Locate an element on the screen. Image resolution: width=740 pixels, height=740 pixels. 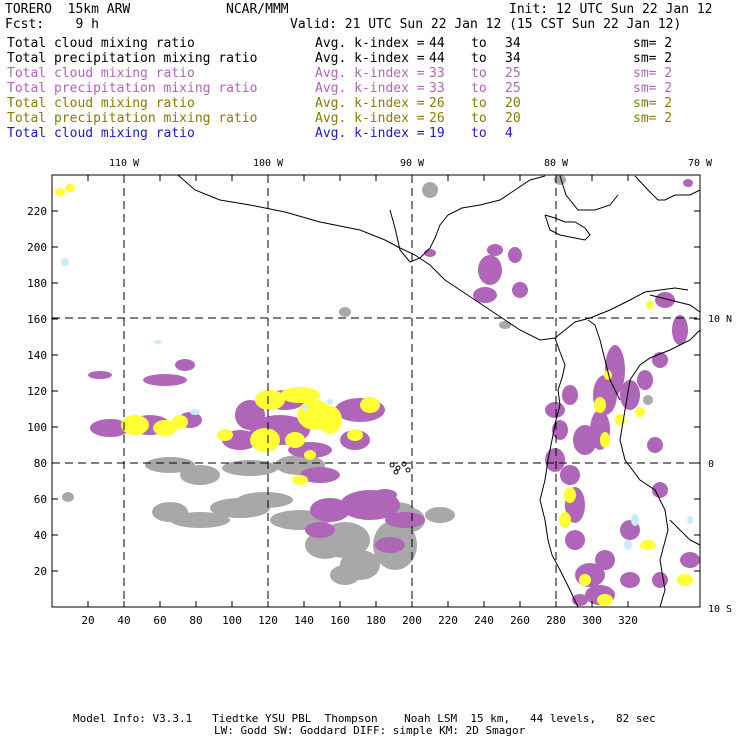
y-tick-label: 80 is located at coordinates (40, 463).